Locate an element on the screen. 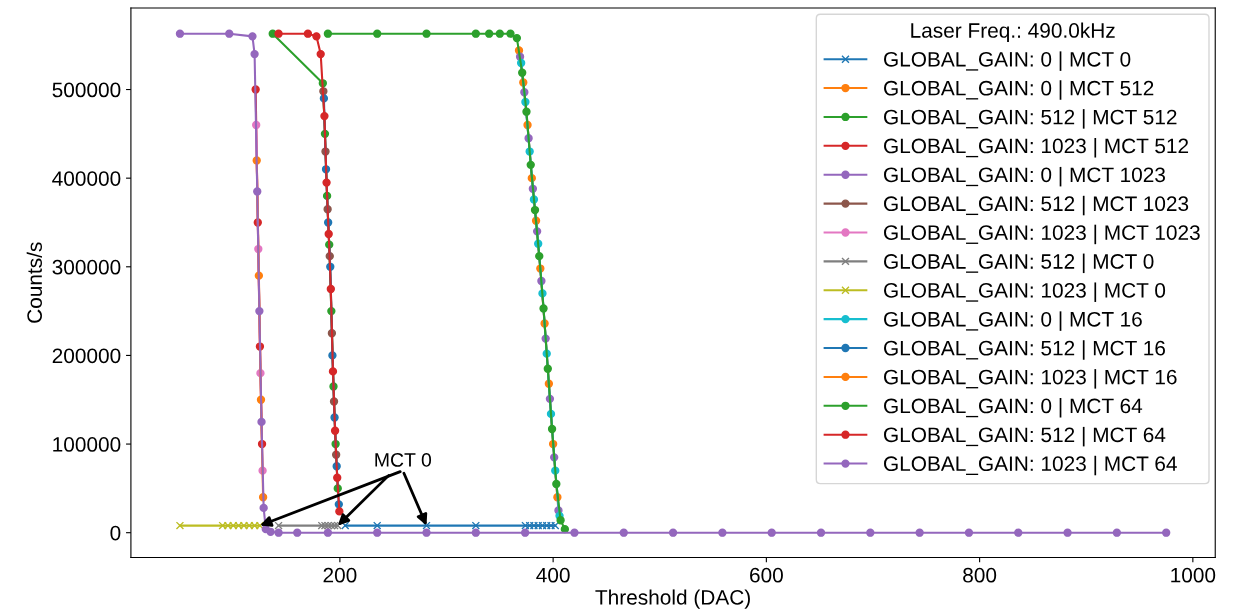 The height and width of the screenshot is (614, 1235). legend-label: GLOBAL_GAIN: 1023 | MCT 0 is located at coordinates (1025, 292).